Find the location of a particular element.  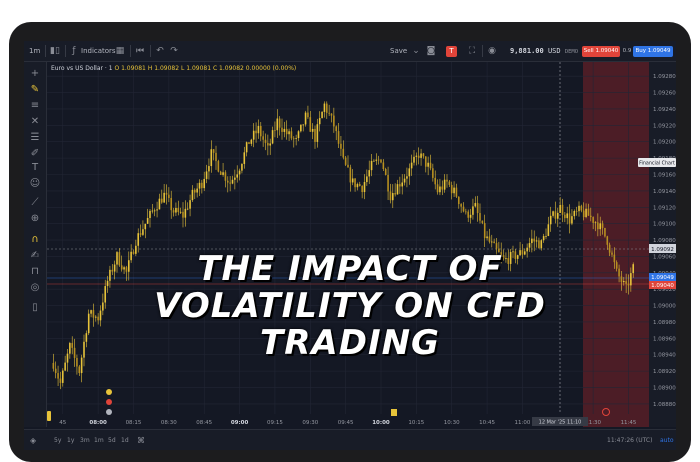

current-price-tag: 1.09092 is located at coordinates (662, 248).